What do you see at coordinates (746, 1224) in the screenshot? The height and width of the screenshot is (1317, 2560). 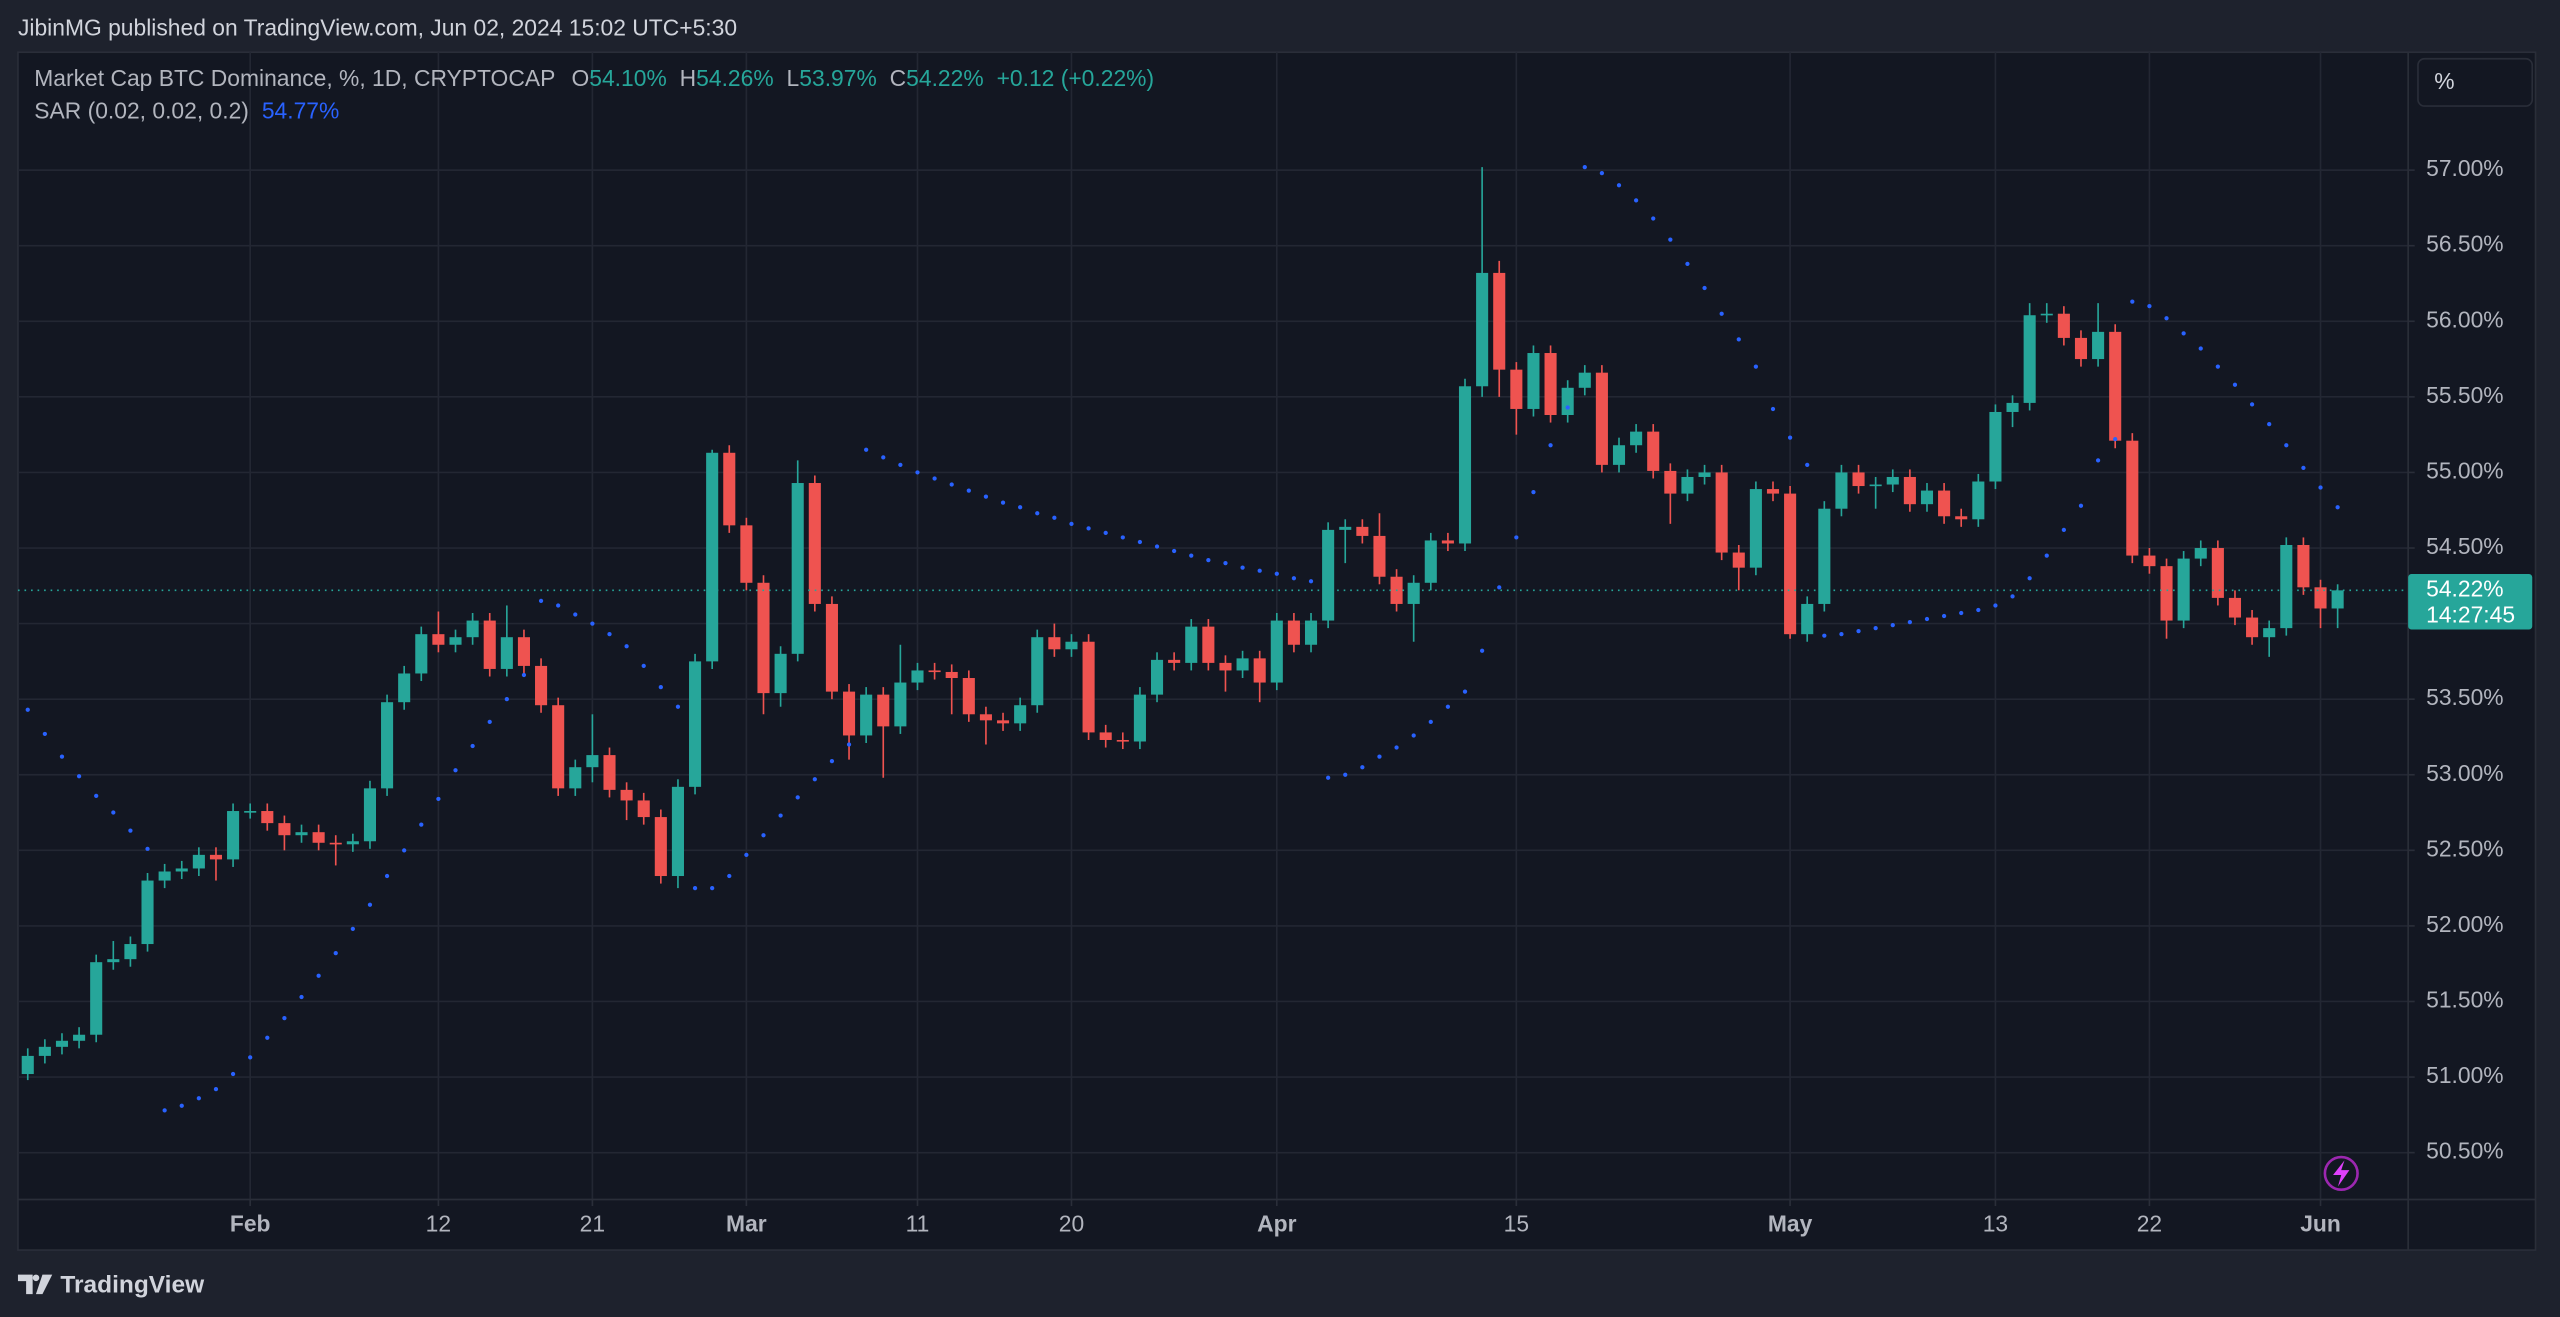 I see `x-tick-label: Mar` at bounding box center [746, 1224].